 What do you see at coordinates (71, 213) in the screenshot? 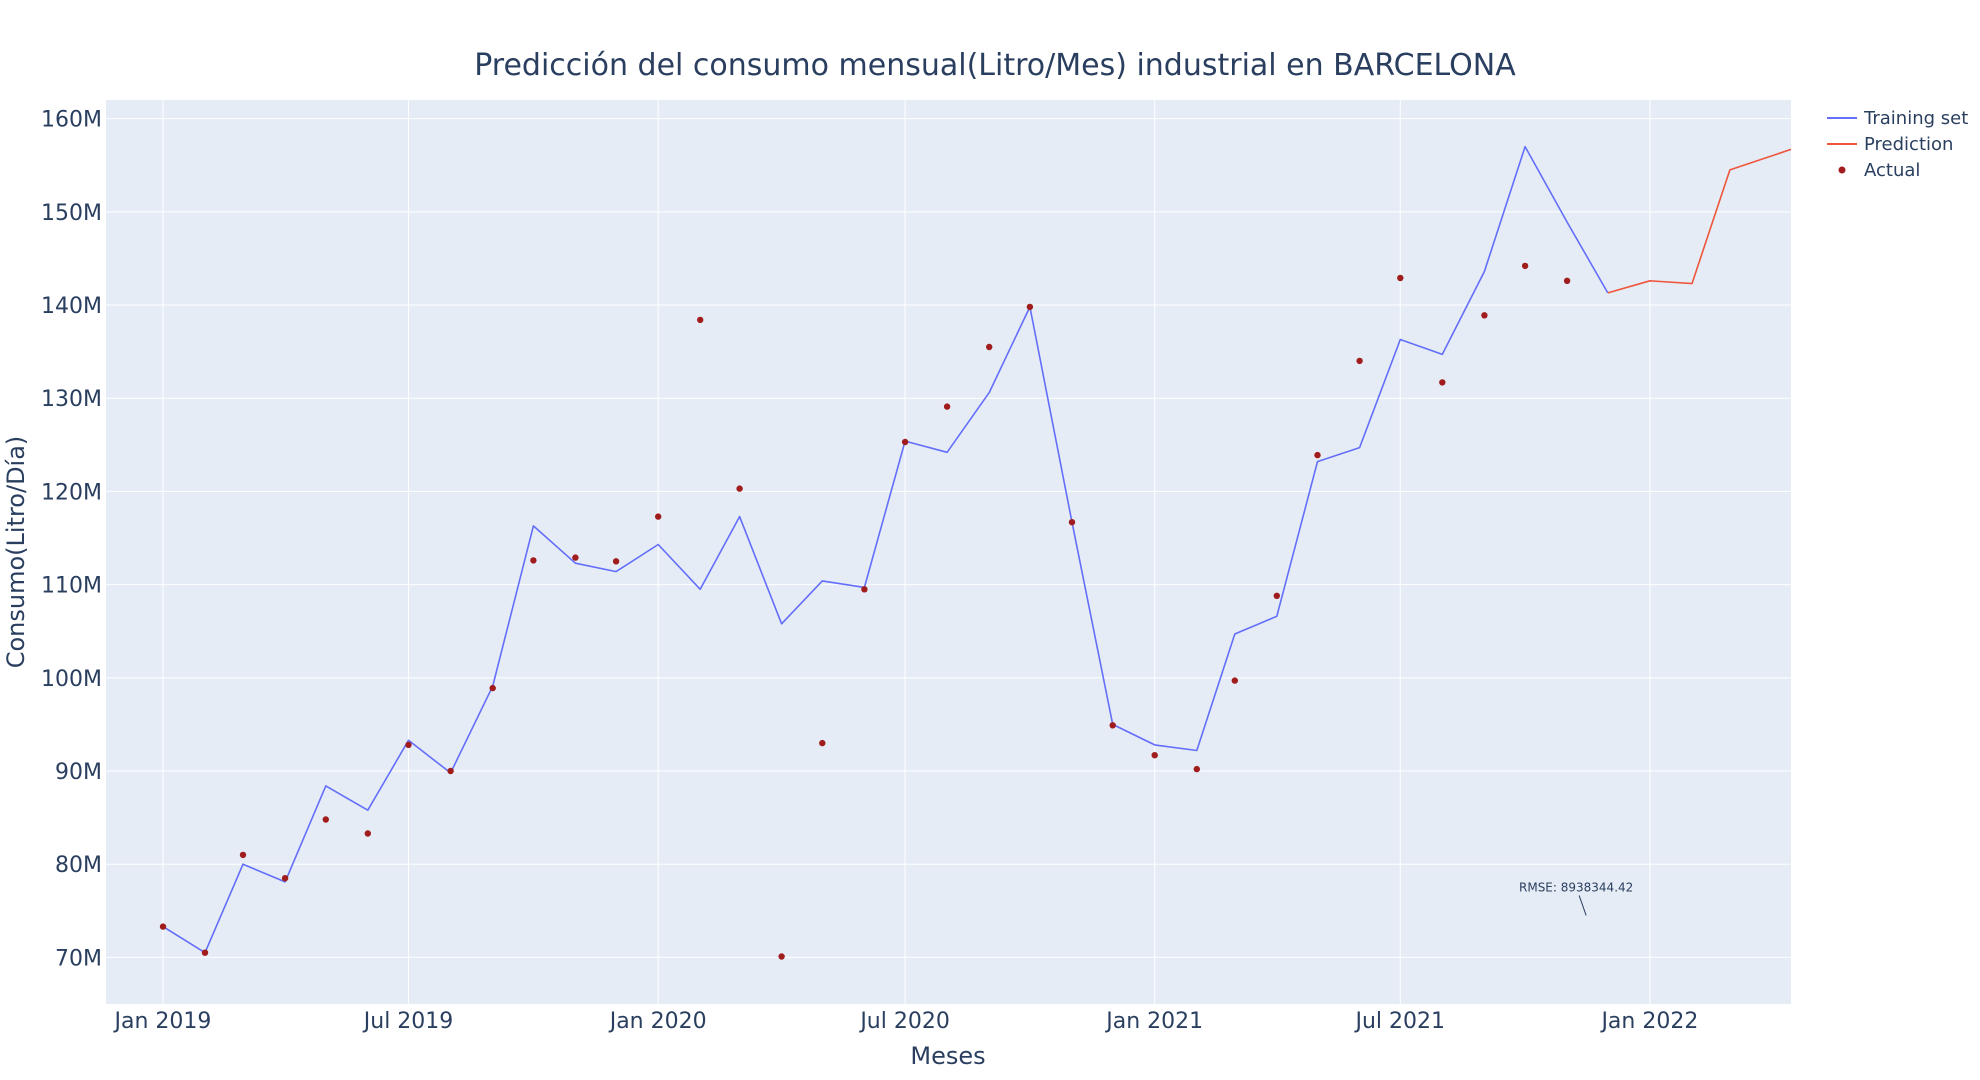
I see `y-tick-label: 150M` at bounding box center [71, 213].